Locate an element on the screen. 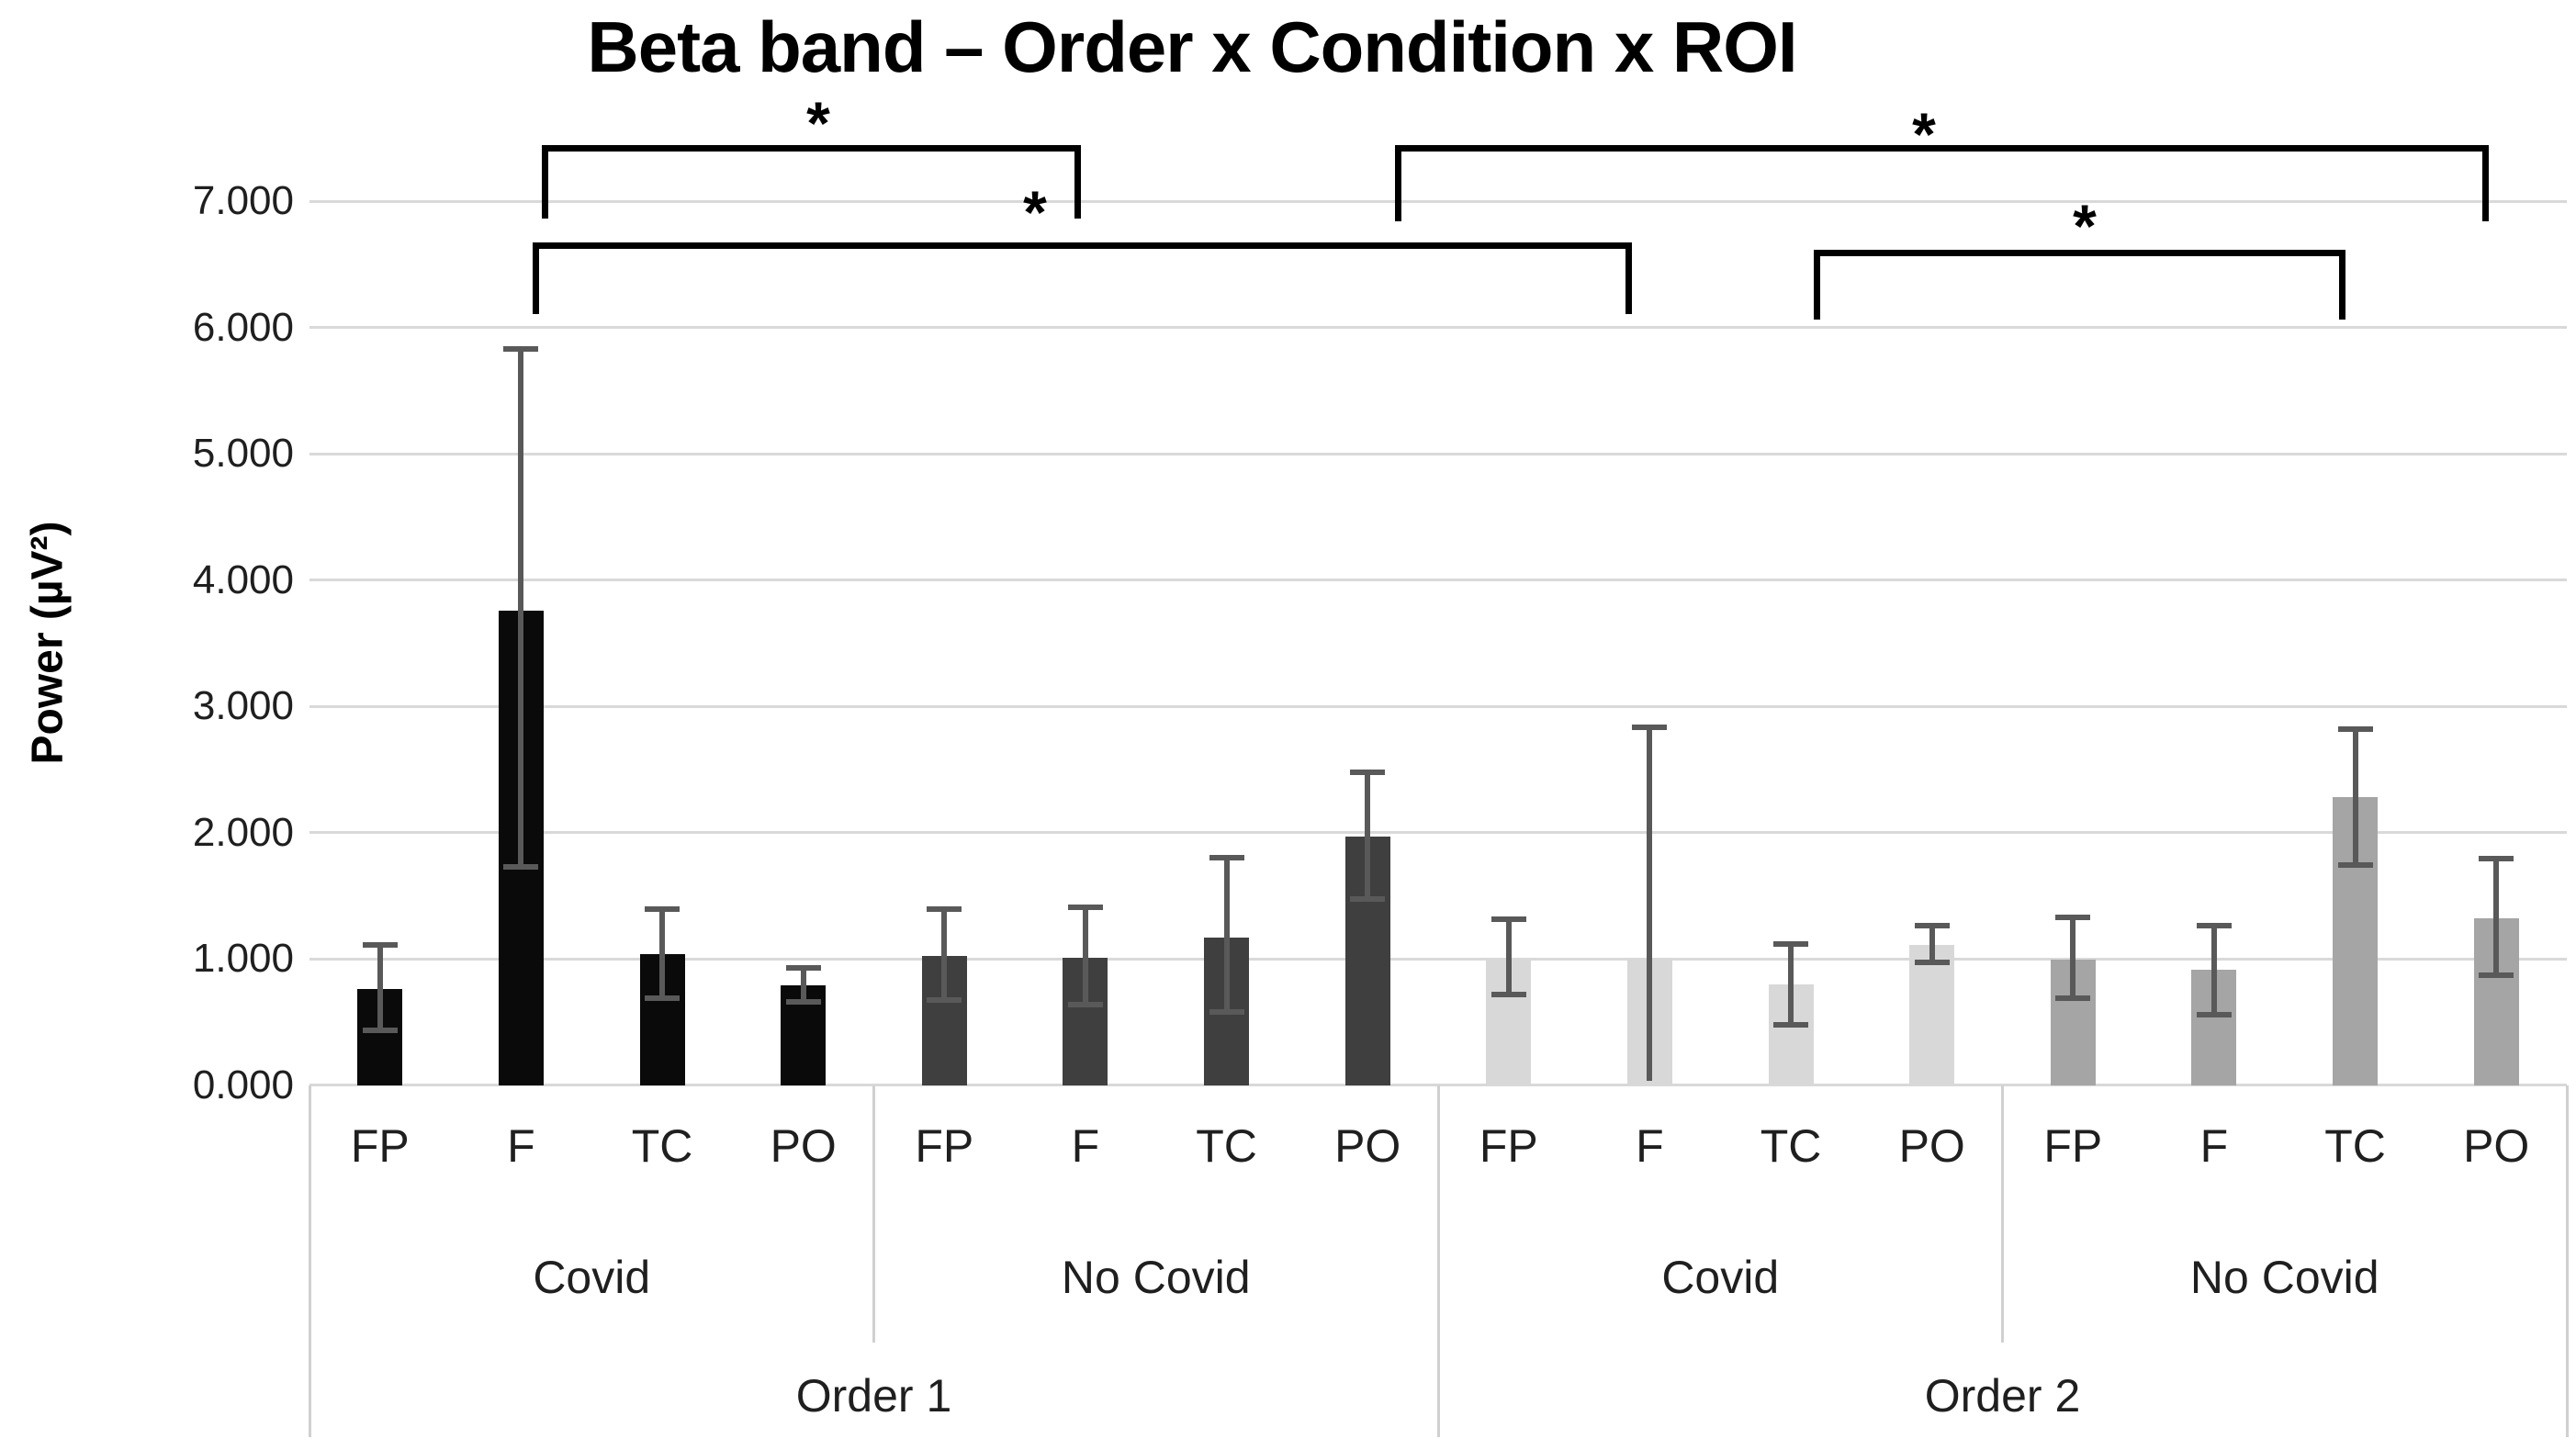  significance-bracket-2-right-tip is located at coordinates (2485, 183).